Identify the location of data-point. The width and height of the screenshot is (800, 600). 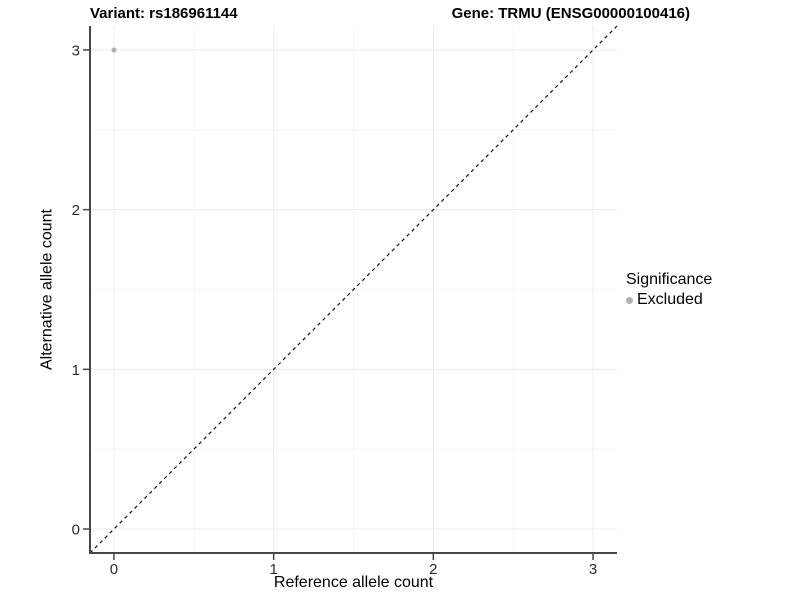
(114, 50).